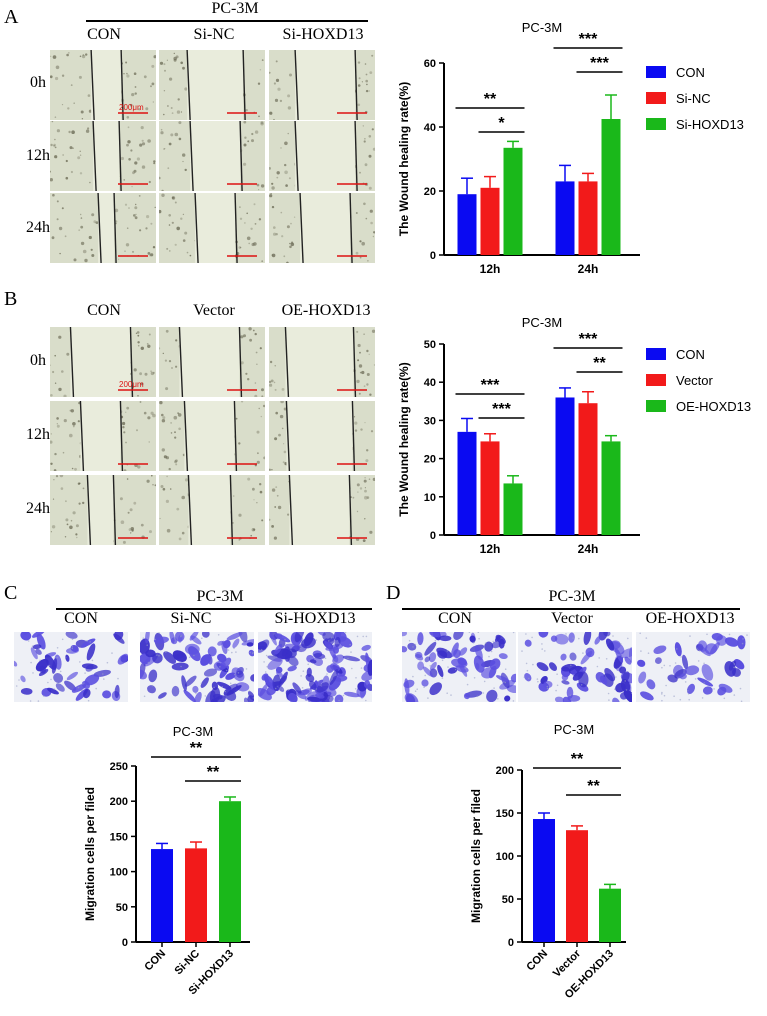 The image size is (767, 1016). What do you see at coordinates (542, 27) in the screenshot?
I see `chart-a-title: PC-3M` at bounding box center [542, 27].